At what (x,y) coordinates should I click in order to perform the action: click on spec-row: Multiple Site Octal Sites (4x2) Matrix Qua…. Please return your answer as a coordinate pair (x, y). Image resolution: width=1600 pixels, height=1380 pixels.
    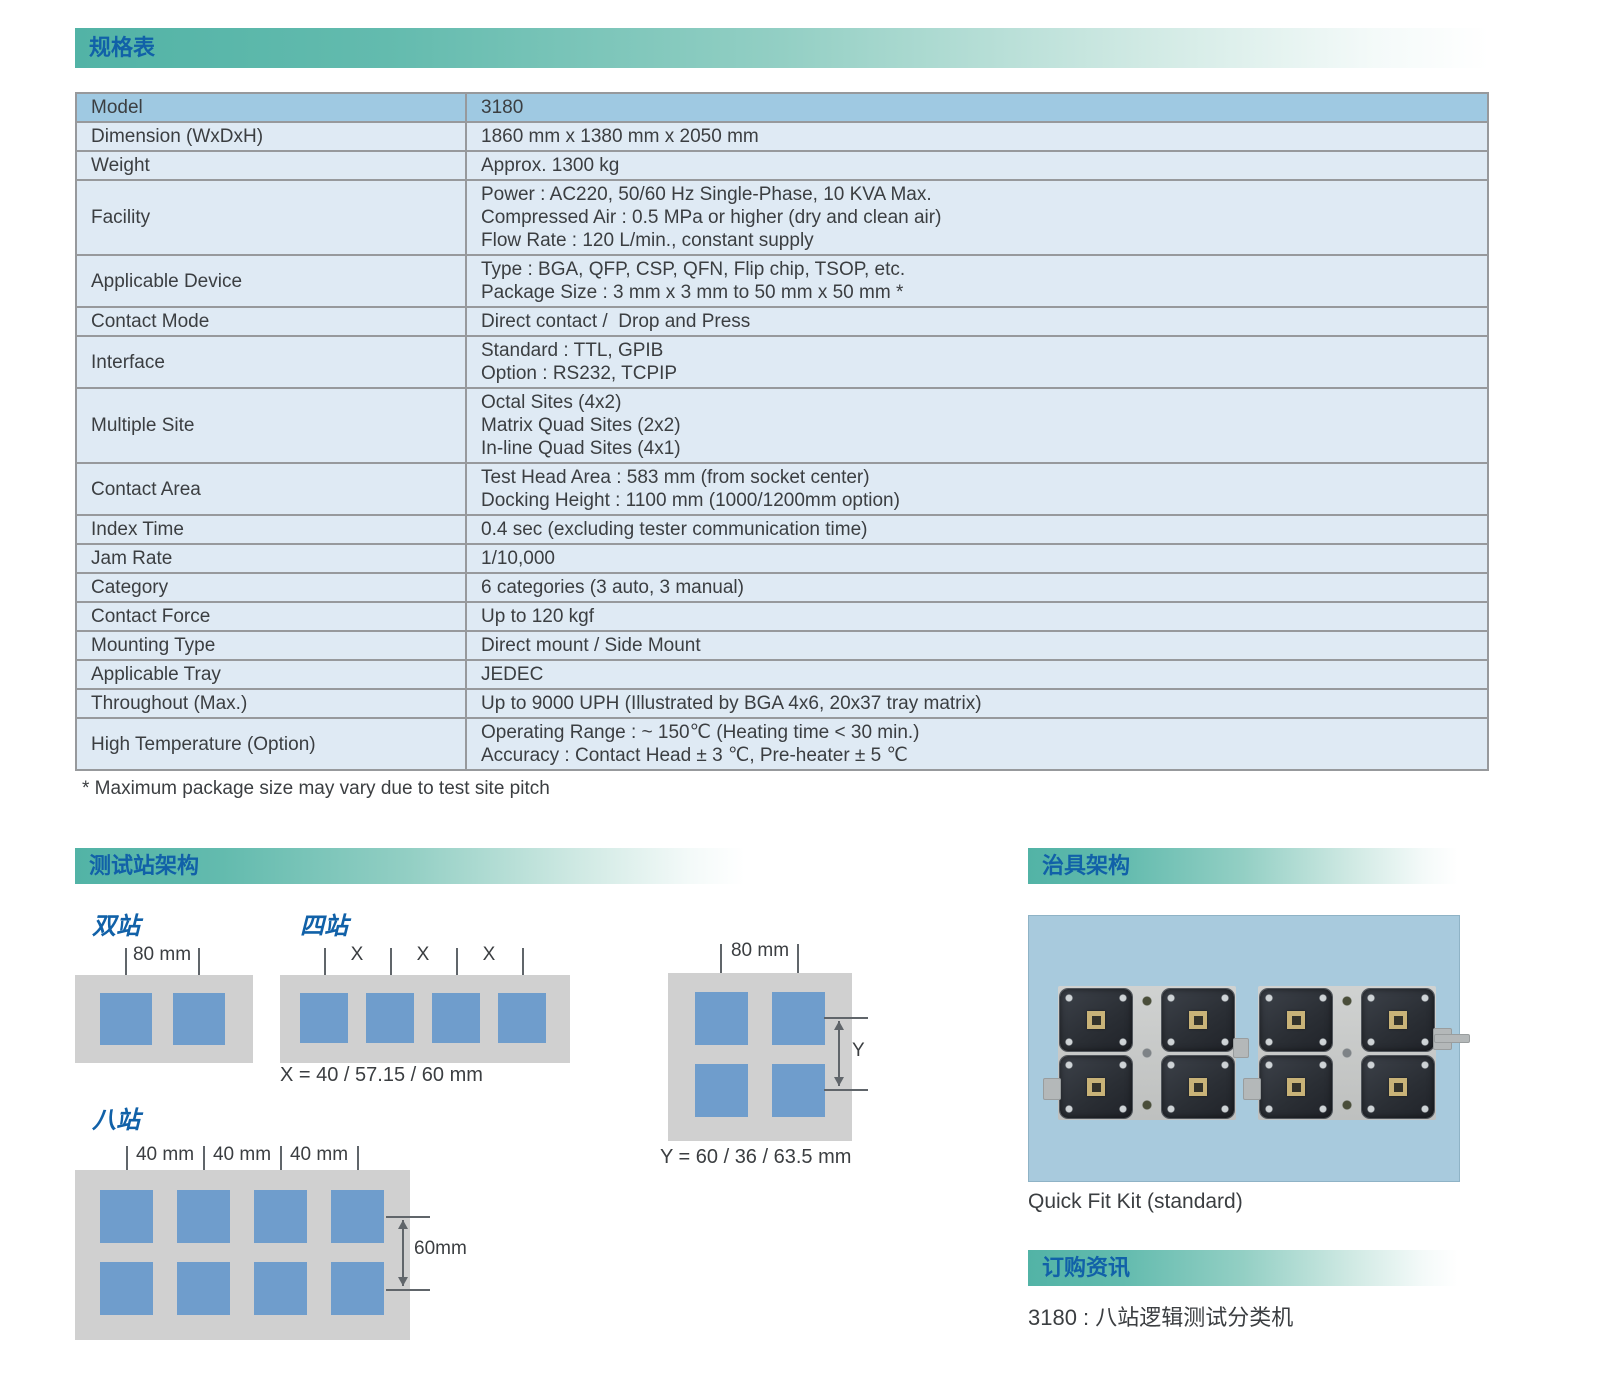
    Looking at the image, I should click on (782, 425).